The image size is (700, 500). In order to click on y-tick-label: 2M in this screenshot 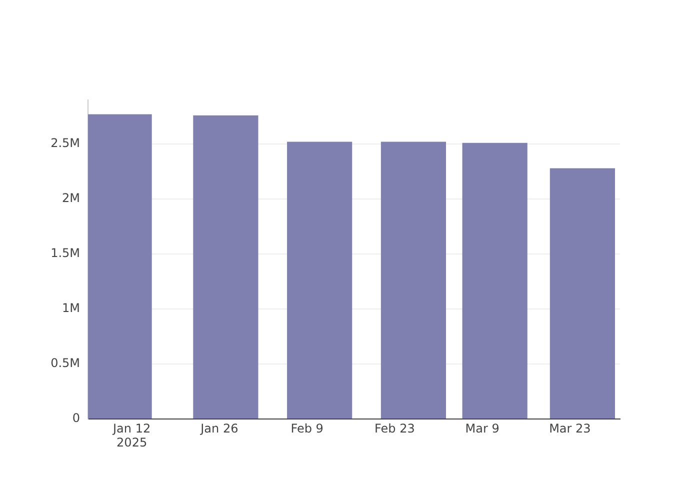, I will do `click(71, 198)`.